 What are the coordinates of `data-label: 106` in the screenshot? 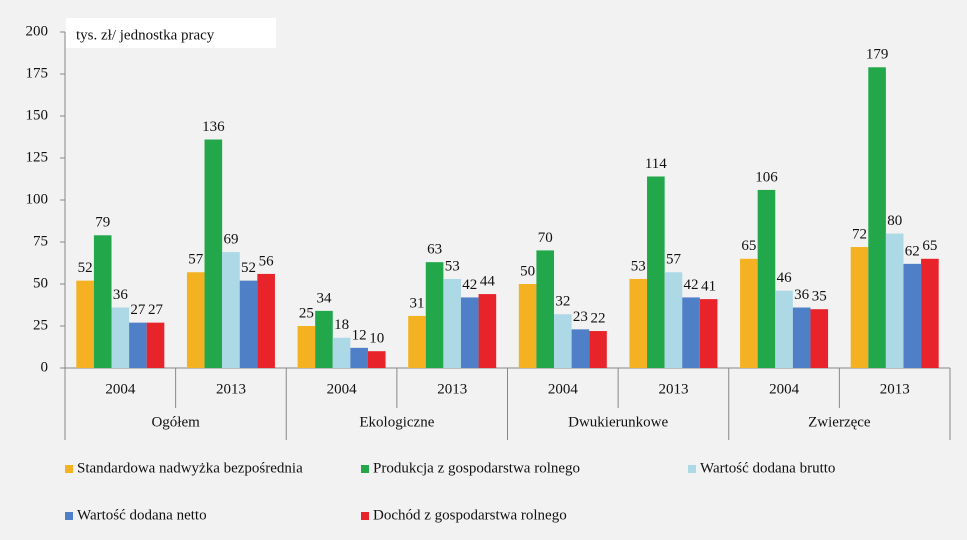 It's located at (766, 177).